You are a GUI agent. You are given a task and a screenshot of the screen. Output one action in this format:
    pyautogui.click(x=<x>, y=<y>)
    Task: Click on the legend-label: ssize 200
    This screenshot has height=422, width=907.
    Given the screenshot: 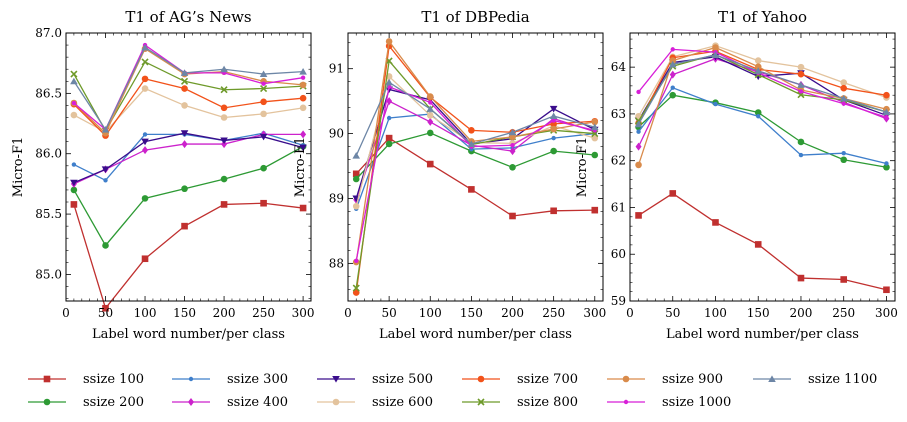 What is the action you would take?
    pyautogui.click(x=113, y=402)
    